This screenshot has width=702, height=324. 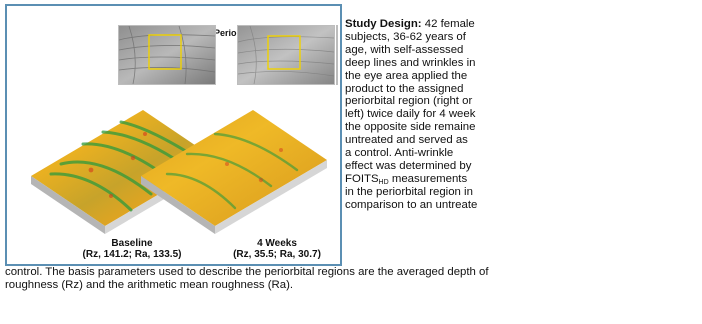 What do you see at coordinates (428, 178) in the screenshot?
I see `foits-rest: measurements` at bounding box center [428, 178].